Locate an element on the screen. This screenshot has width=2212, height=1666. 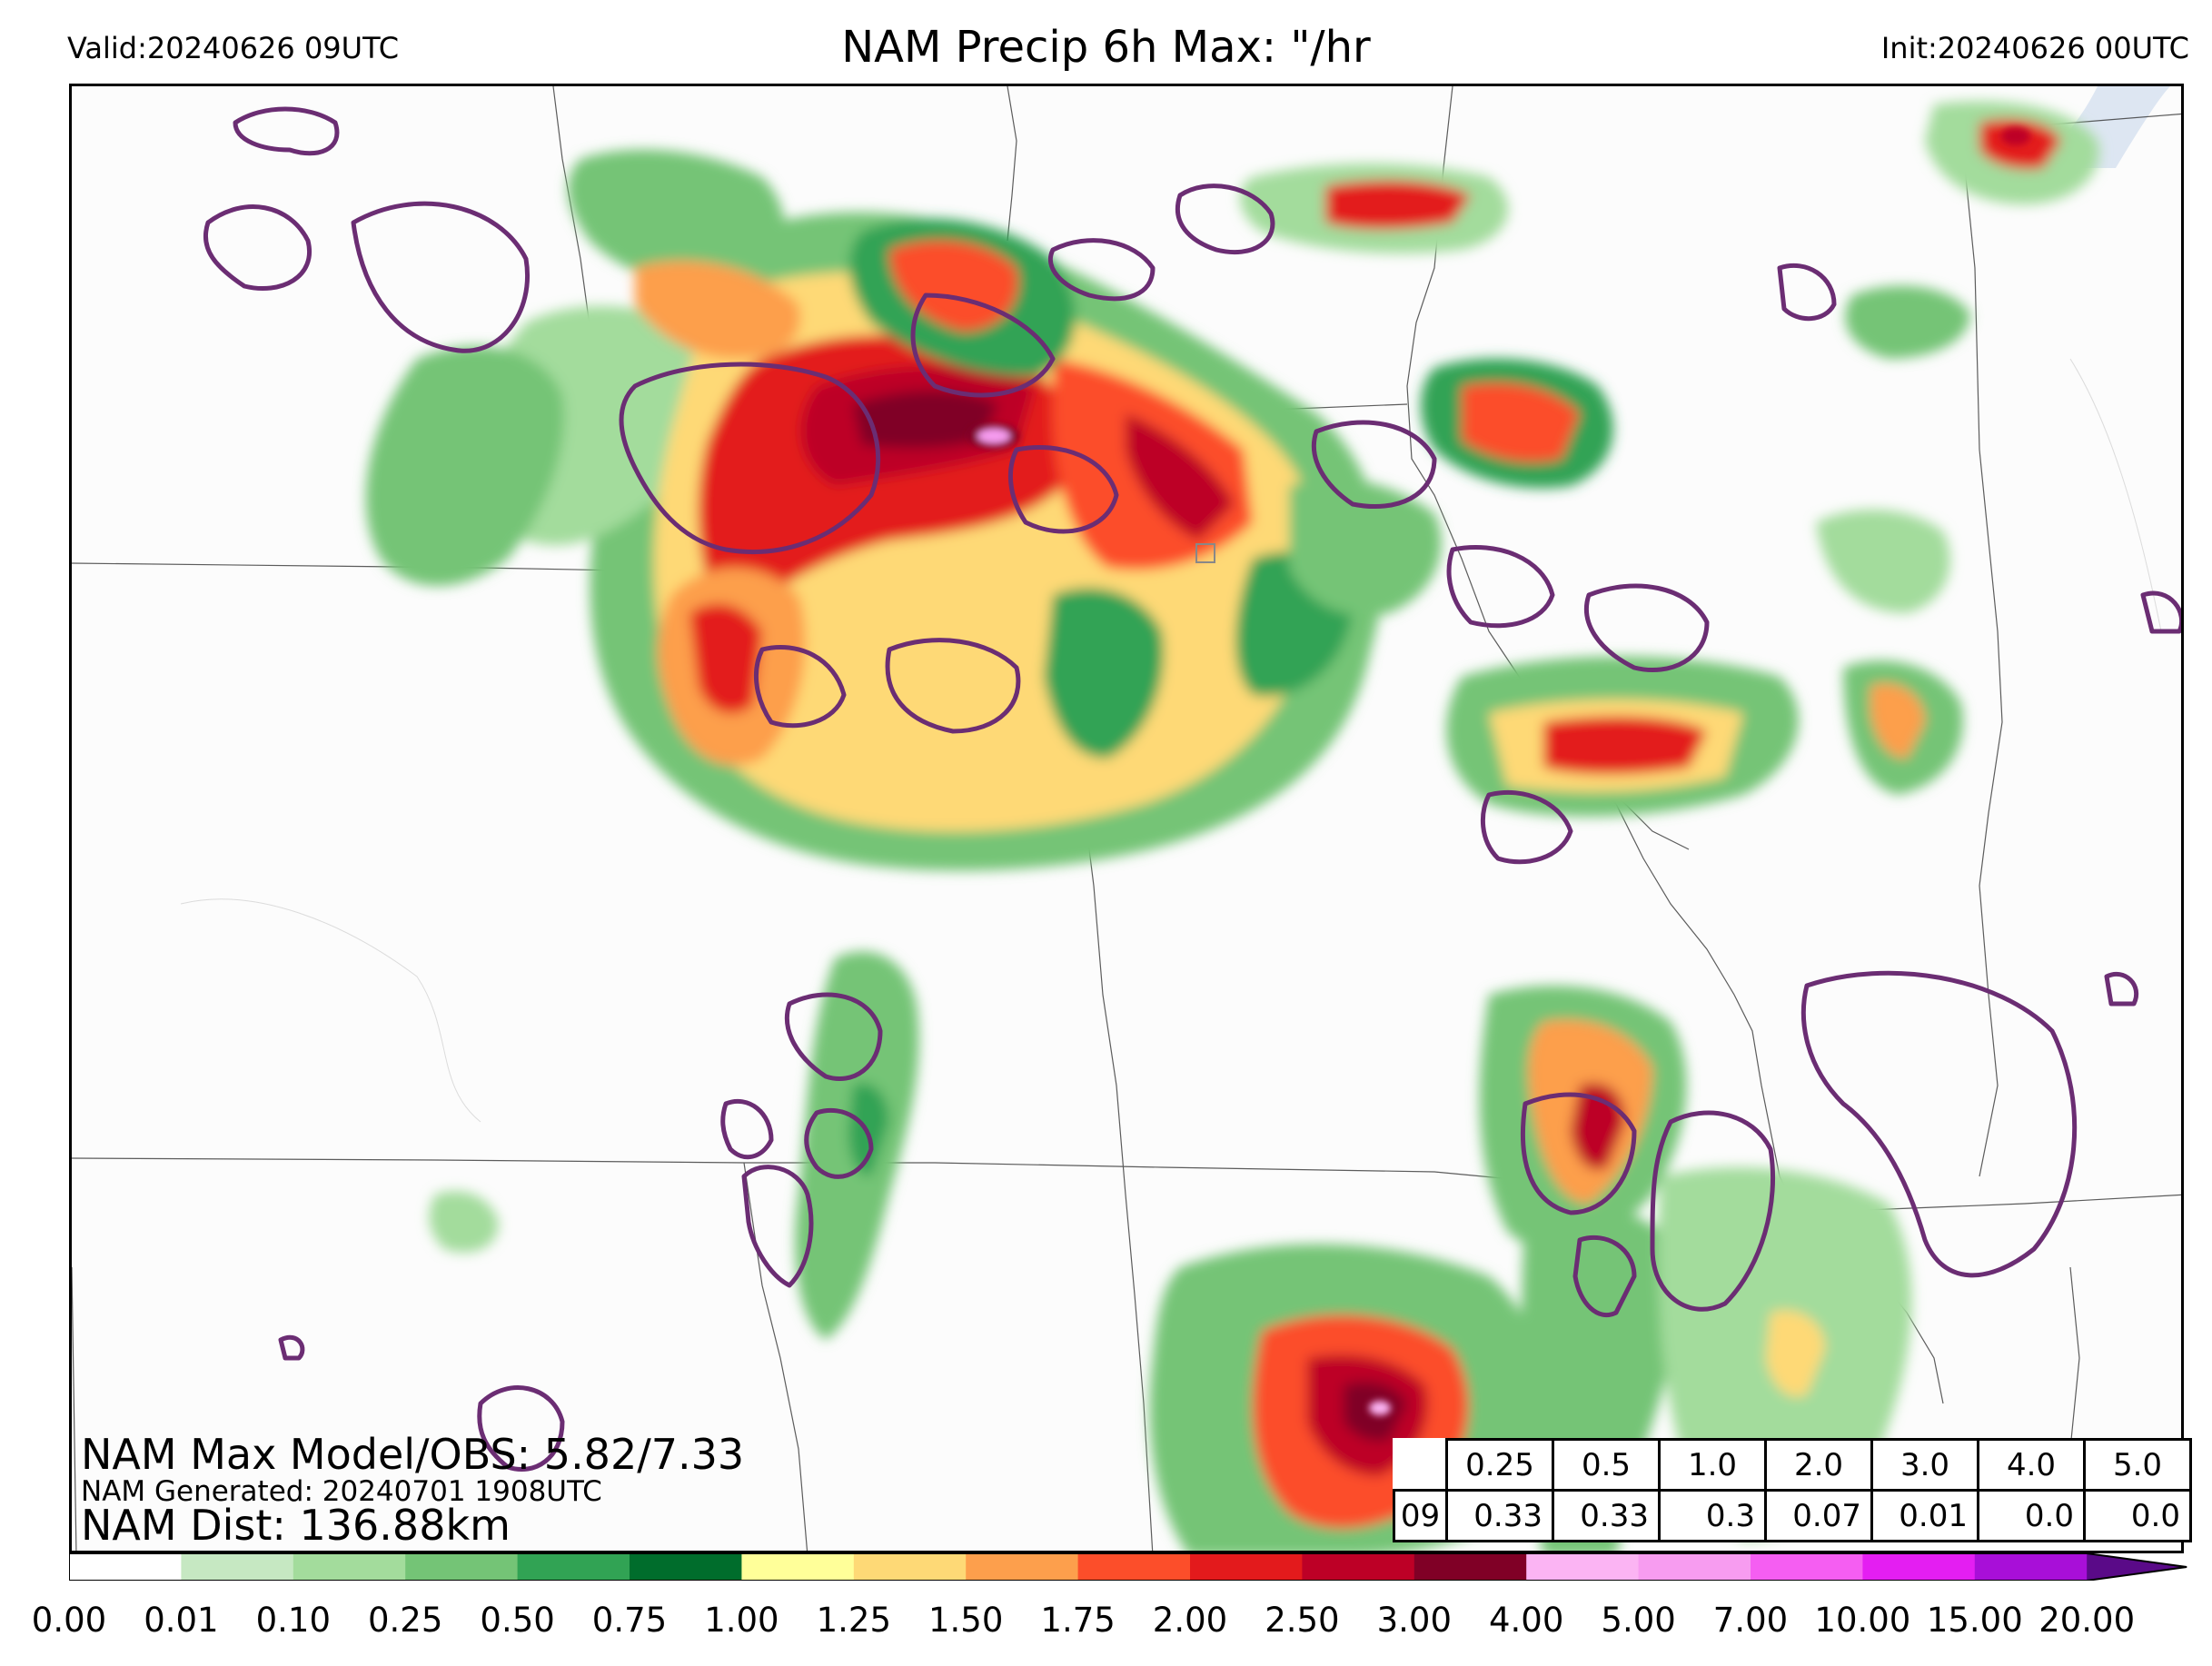
chart-title: NAM Precip 6h Max: "/hr is located at coordinates (1106, 47).